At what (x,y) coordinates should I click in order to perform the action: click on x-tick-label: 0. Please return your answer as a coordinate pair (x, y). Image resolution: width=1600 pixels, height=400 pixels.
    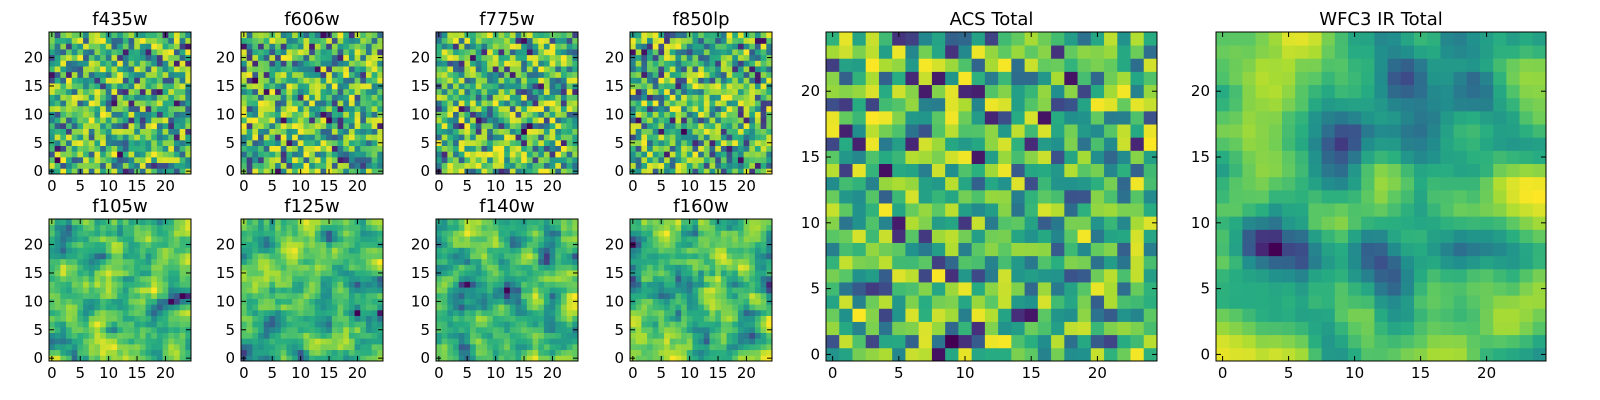
    Looking at the image, I should click on (244, 186).